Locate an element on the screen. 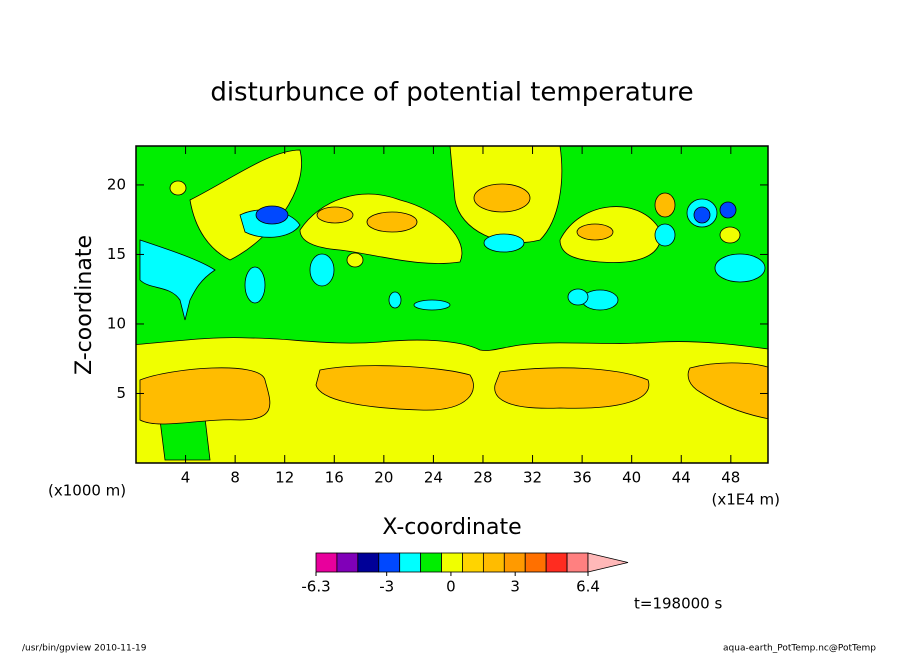 The image size is (904, 654). x-tick-label: 28 is located at coordinates (482, 478).